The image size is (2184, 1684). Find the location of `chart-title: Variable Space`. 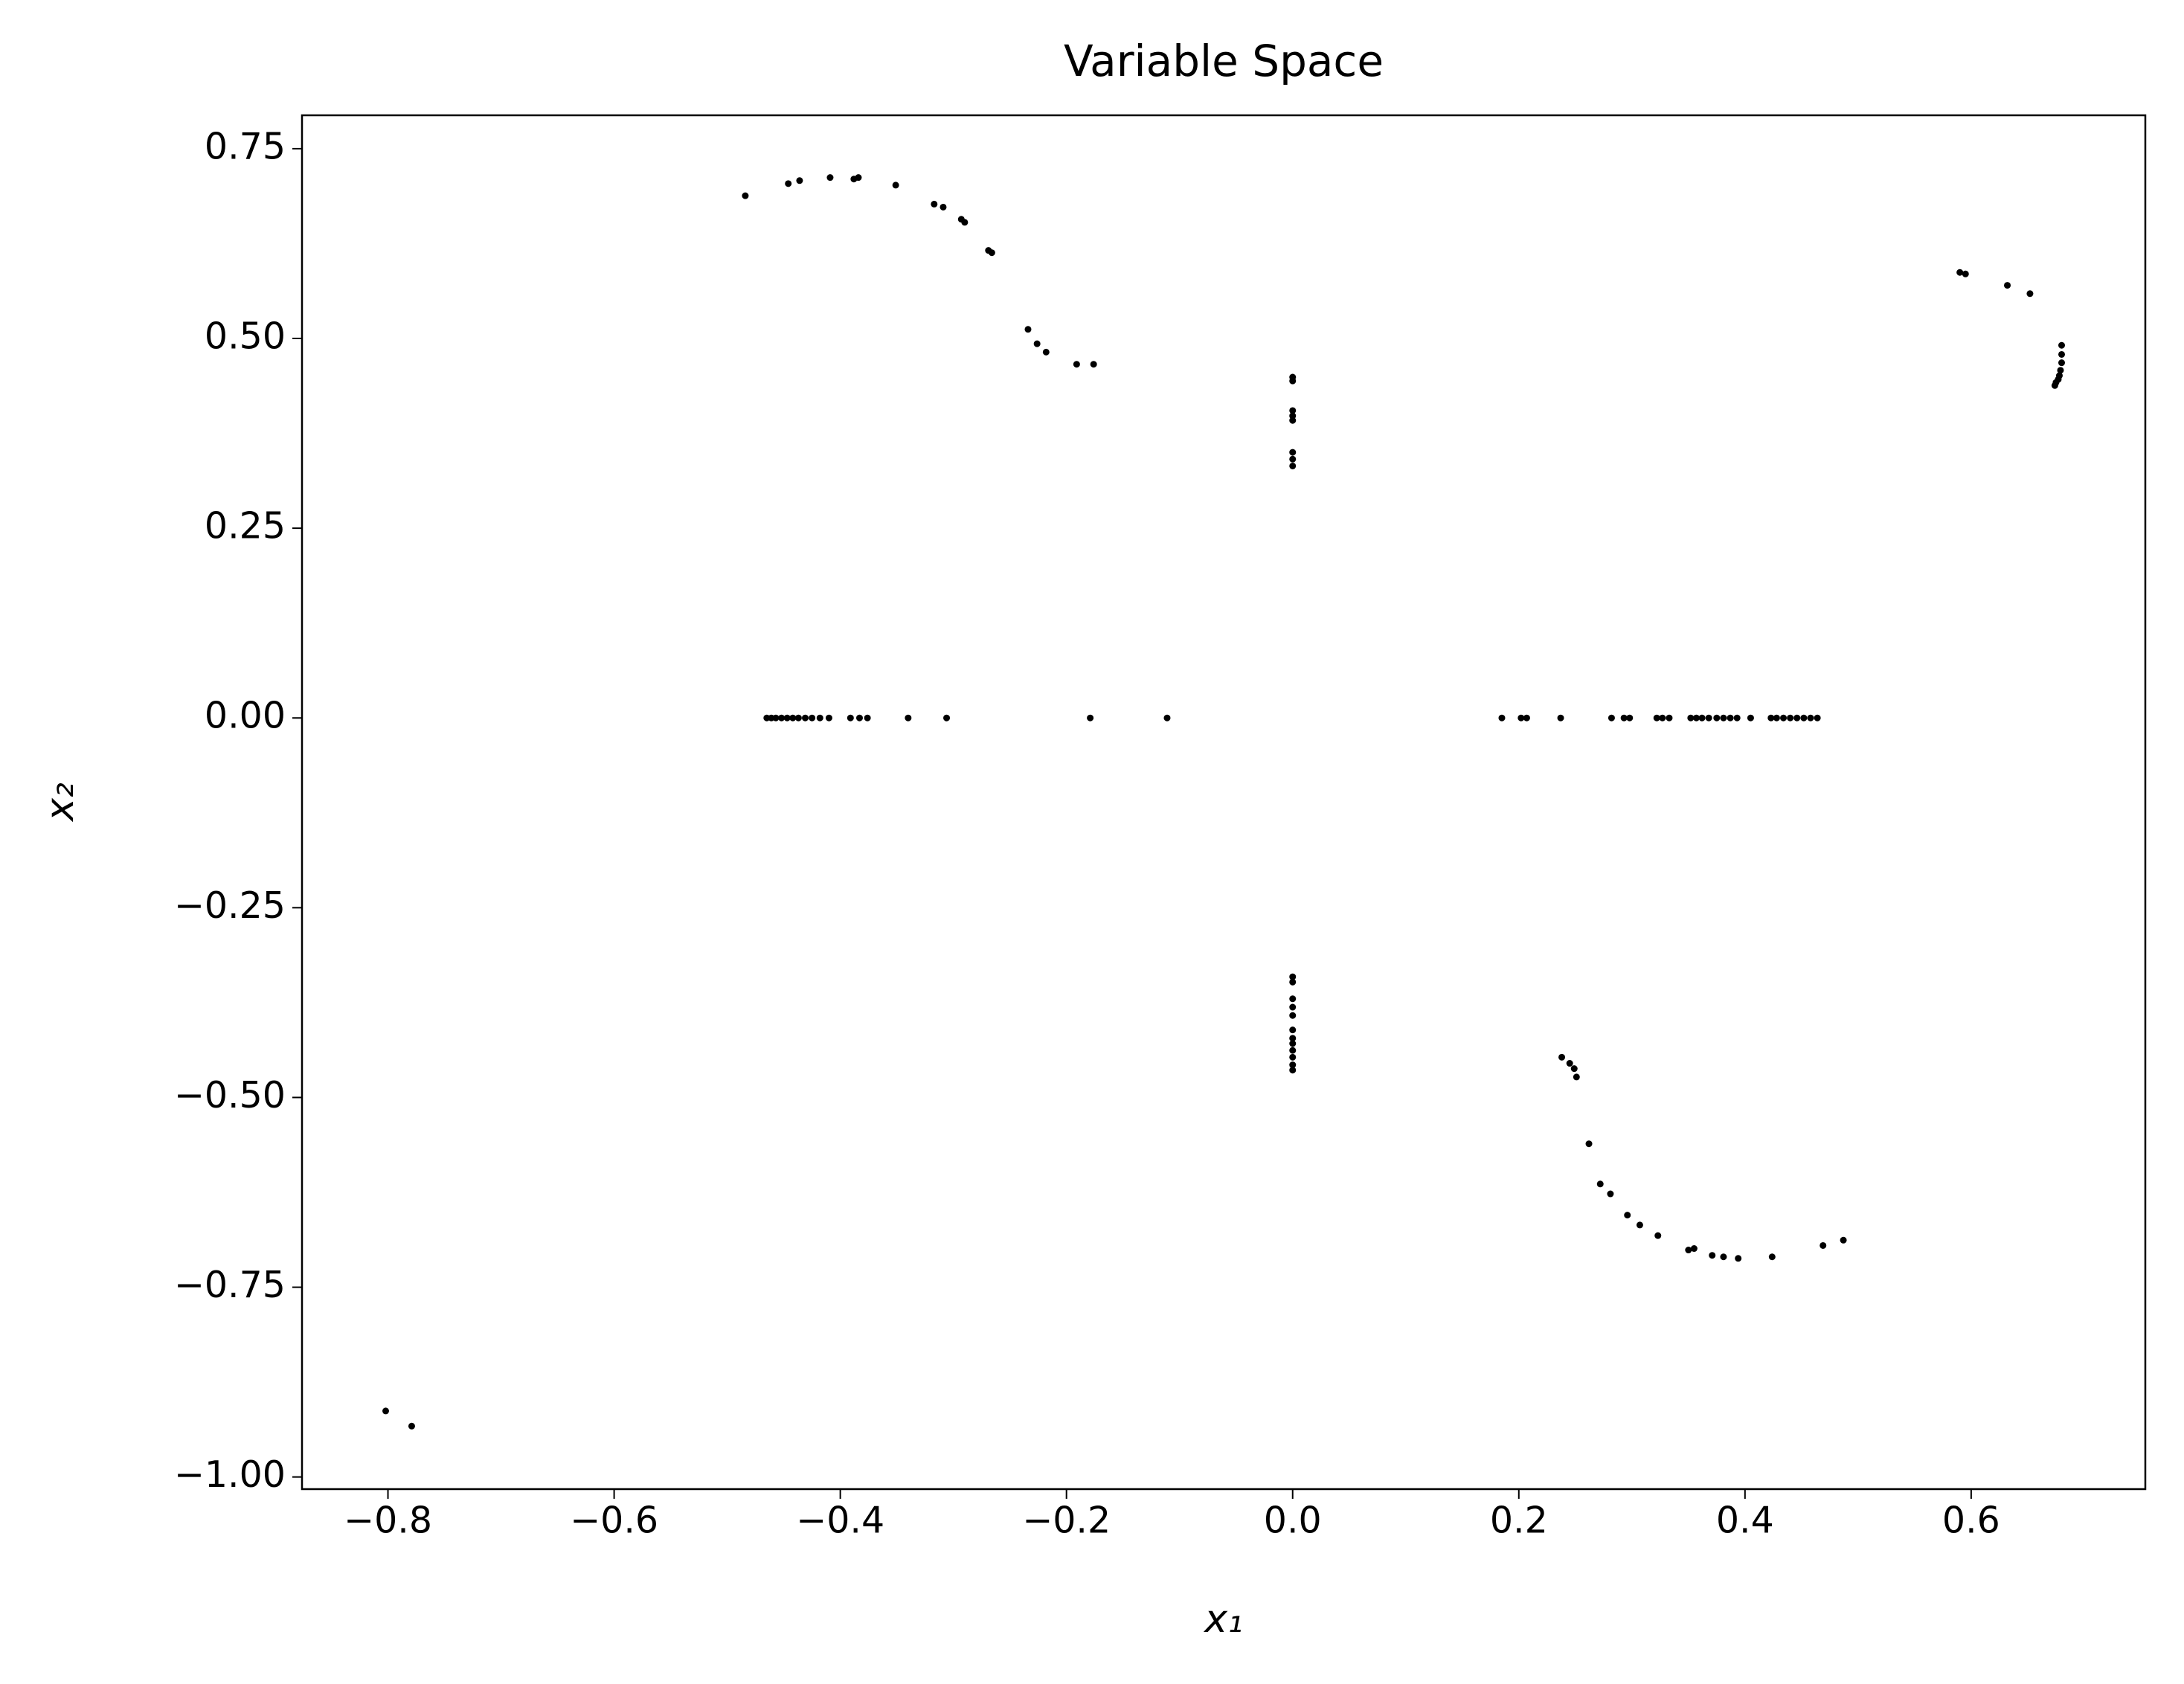

chart-title: Variable Space is located at coordinates (1224, 61).